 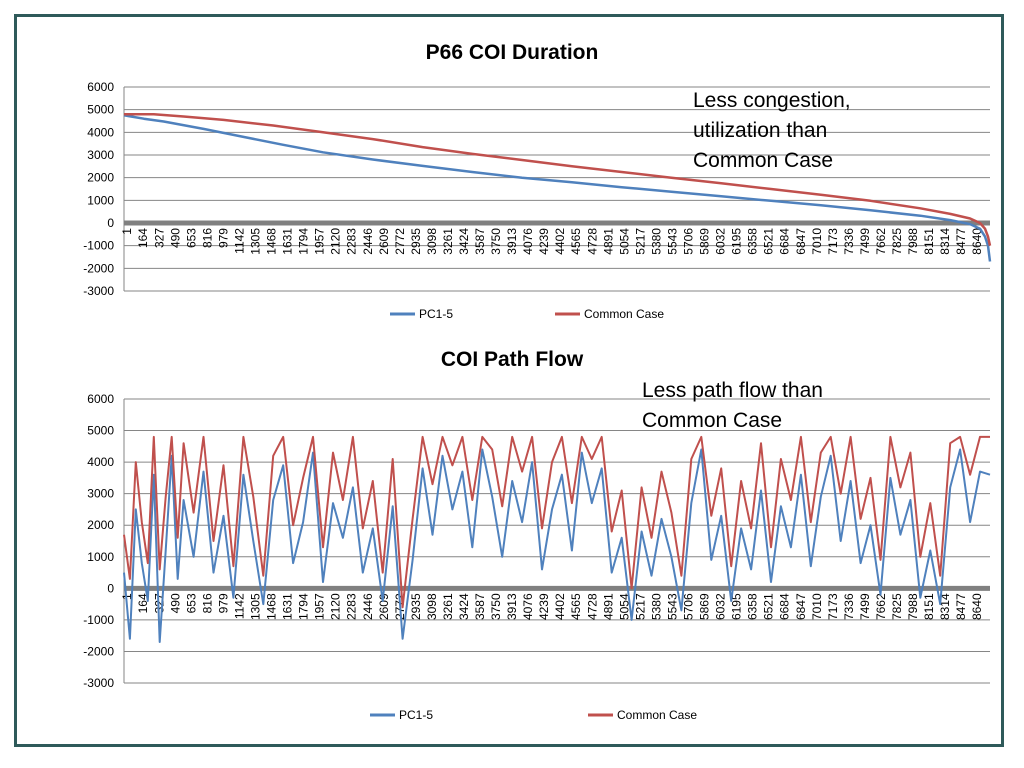 What do you see at coordinates (763, 160) in the screenshot?
I see `annotation-line-3: Common Case` at bounding box center [763, 160].